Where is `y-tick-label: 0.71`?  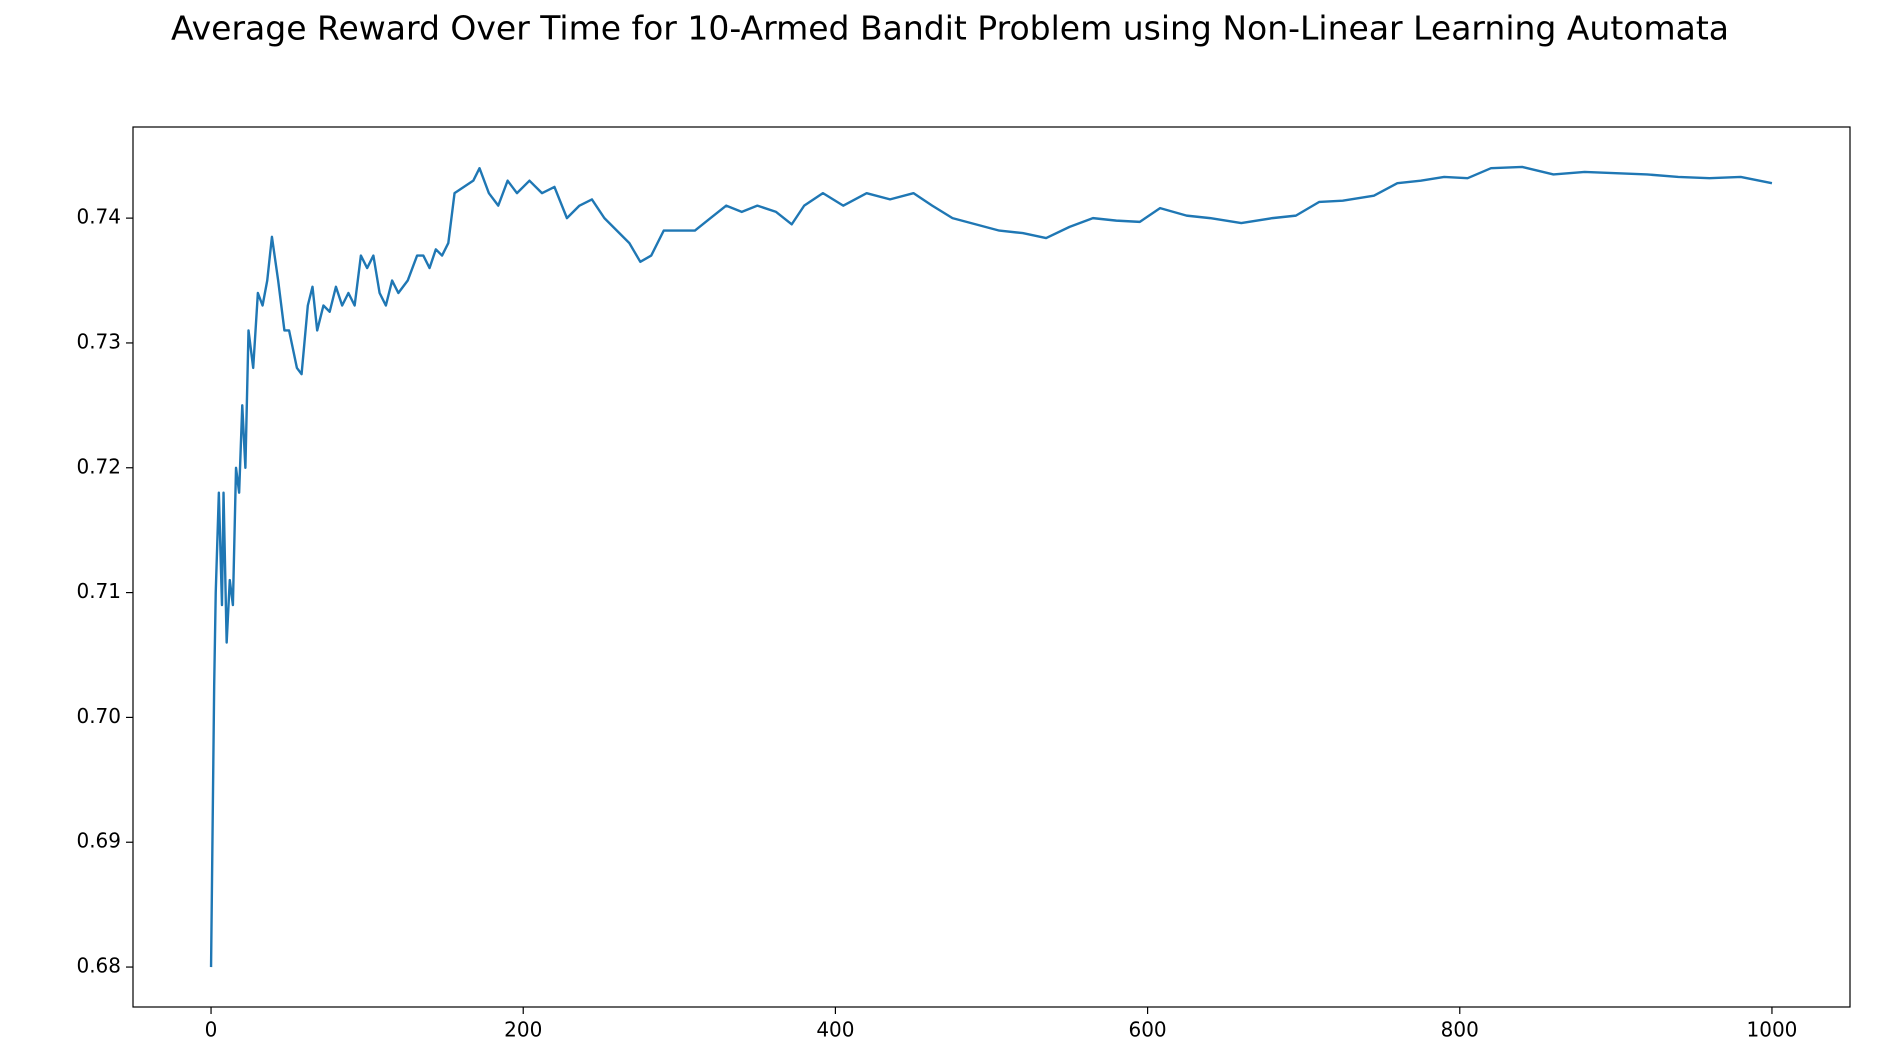
y-tick-label: 0.71 is located at coordinates (98, 591).